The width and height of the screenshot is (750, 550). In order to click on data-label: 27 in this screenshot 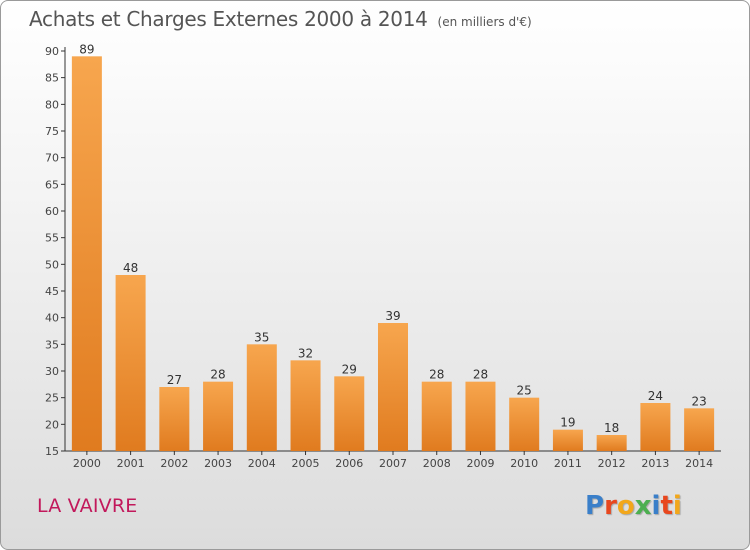, I will do `click(174, 380)`.